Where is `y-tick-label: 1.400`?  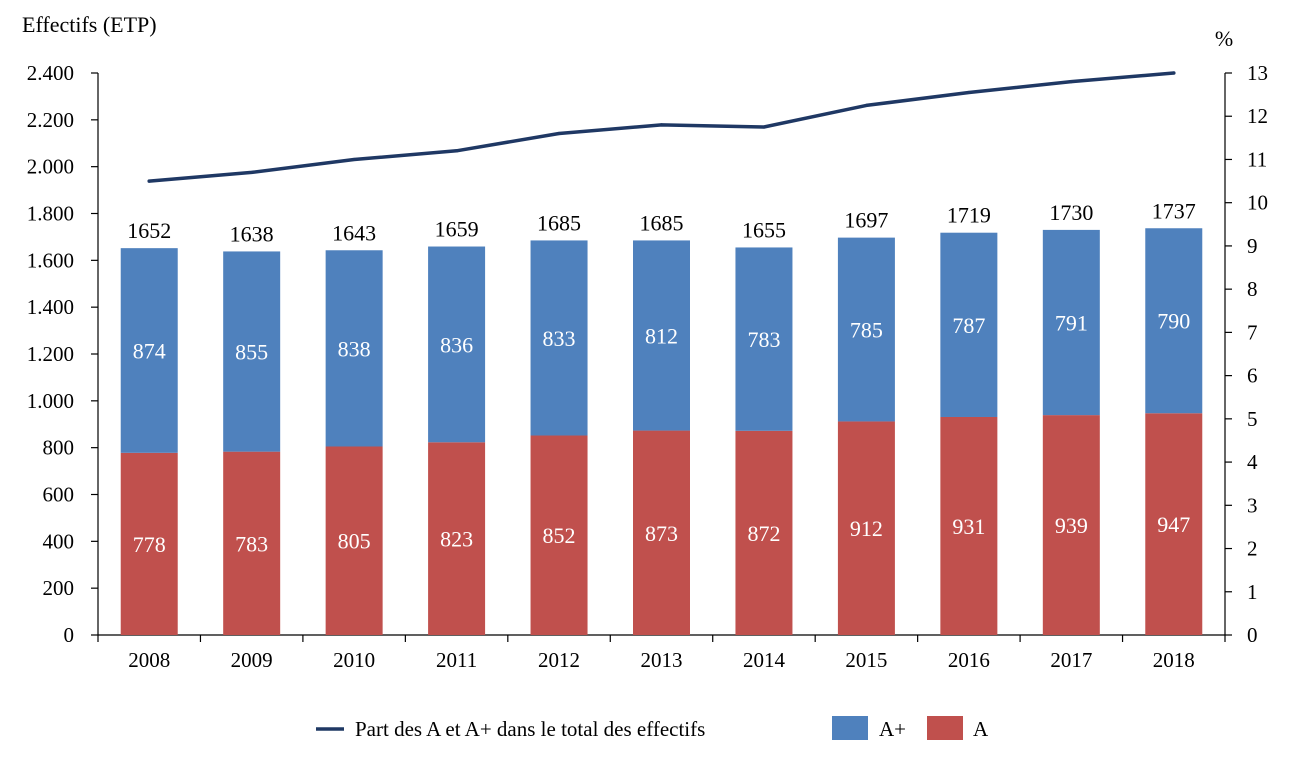 y-tick-label: 1.400 is located at coordinates (50, 307).